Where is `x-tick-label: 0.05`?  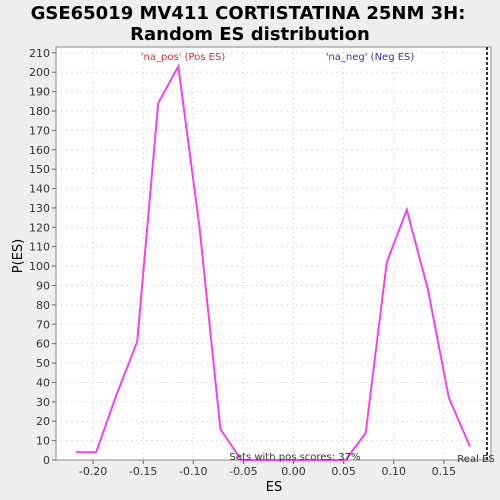 x-tick-label: 0.05 is located at coordinates (343, 471).